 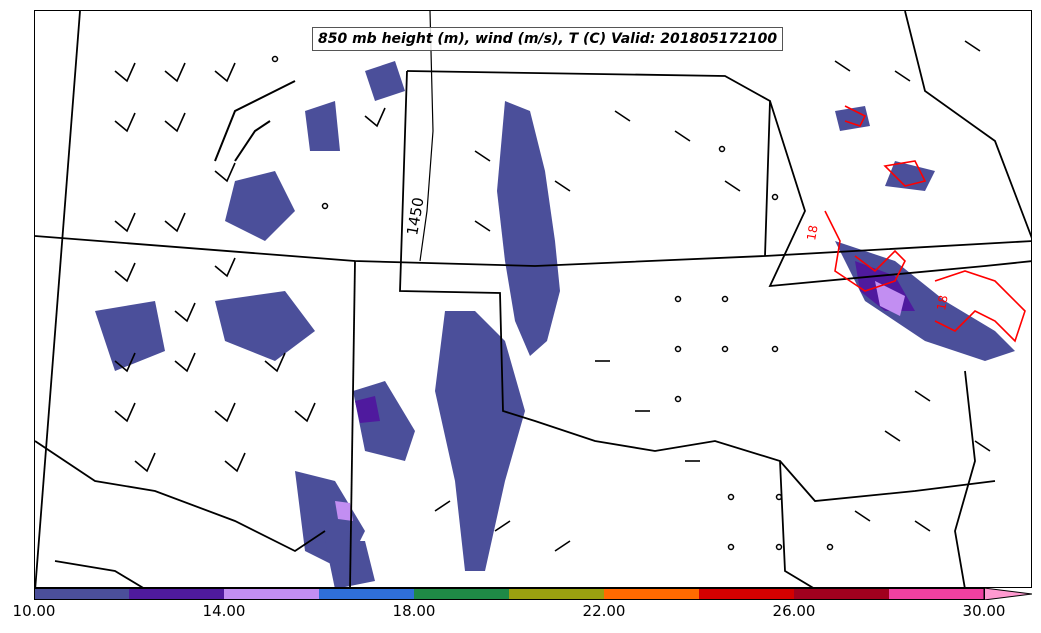 What do you see at coordinates (426, 136) in the screenshot?
I see `height-contour` at bounding box center [426, 136].